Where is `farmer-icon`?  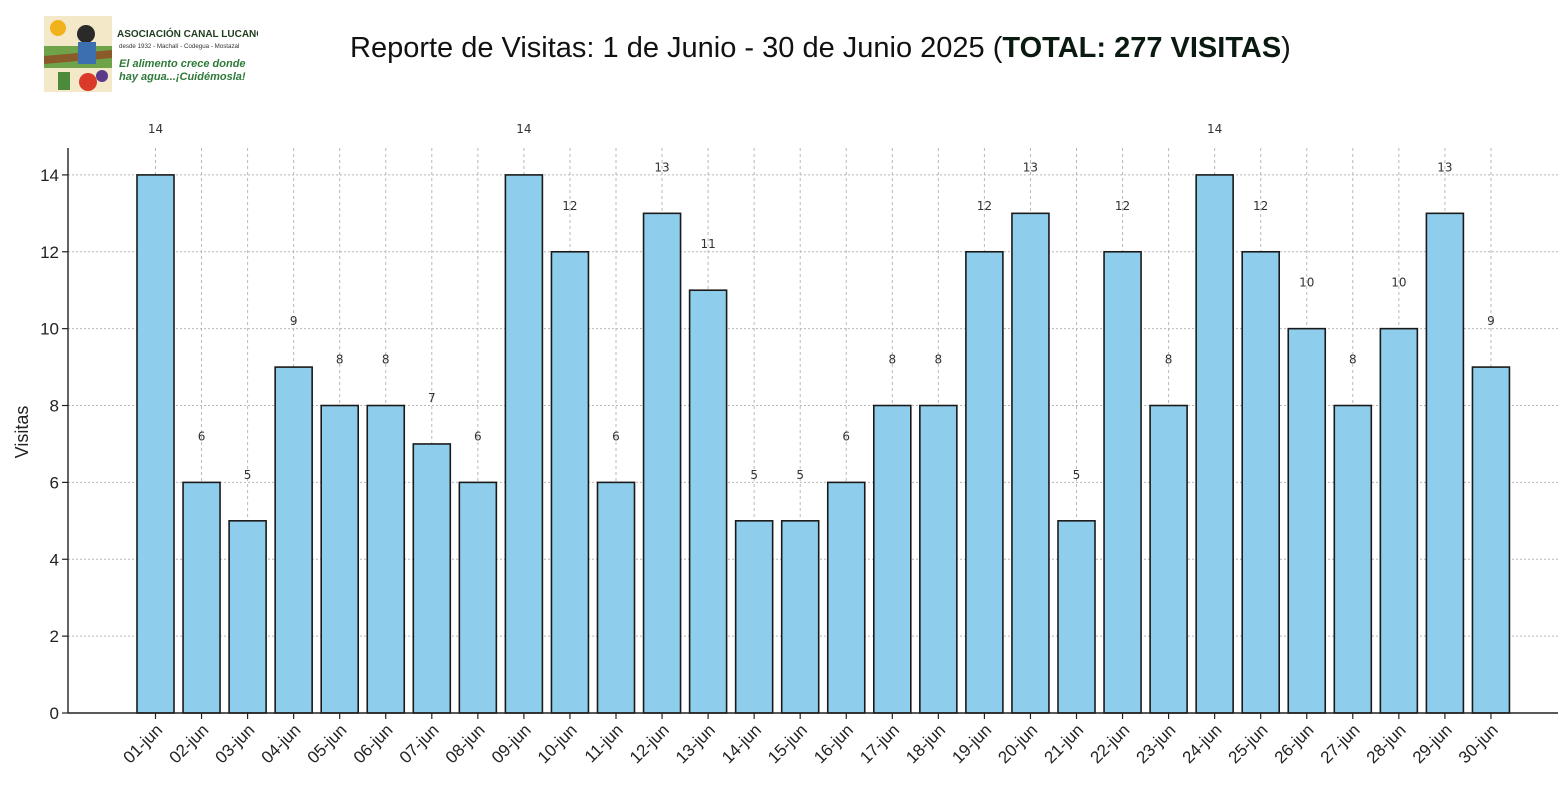 farmer-icon is located at coordinates (86, 34).